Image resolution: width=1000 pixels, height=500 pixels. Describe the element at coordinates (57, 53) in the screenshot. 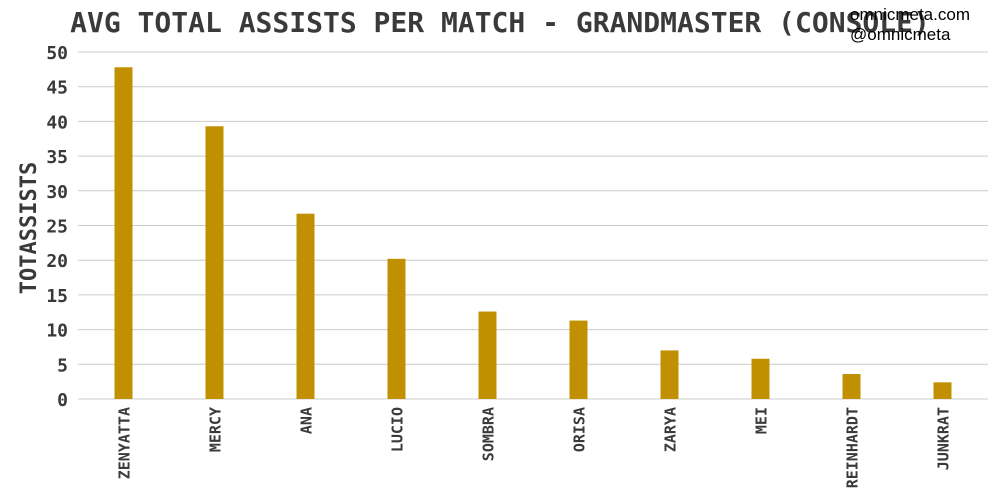

I see `y-tick-label: 50` at that location.